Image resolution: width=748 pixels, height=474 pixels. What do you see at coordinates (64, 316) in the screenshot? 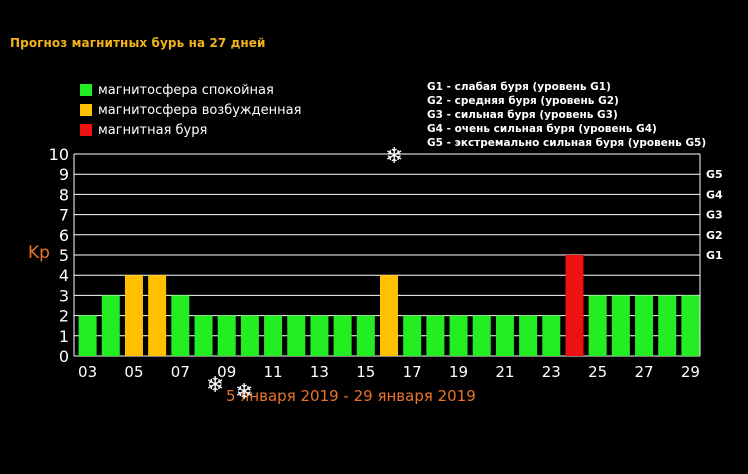
I see `y-tick-label: 2` at bounding box center [64, 316].